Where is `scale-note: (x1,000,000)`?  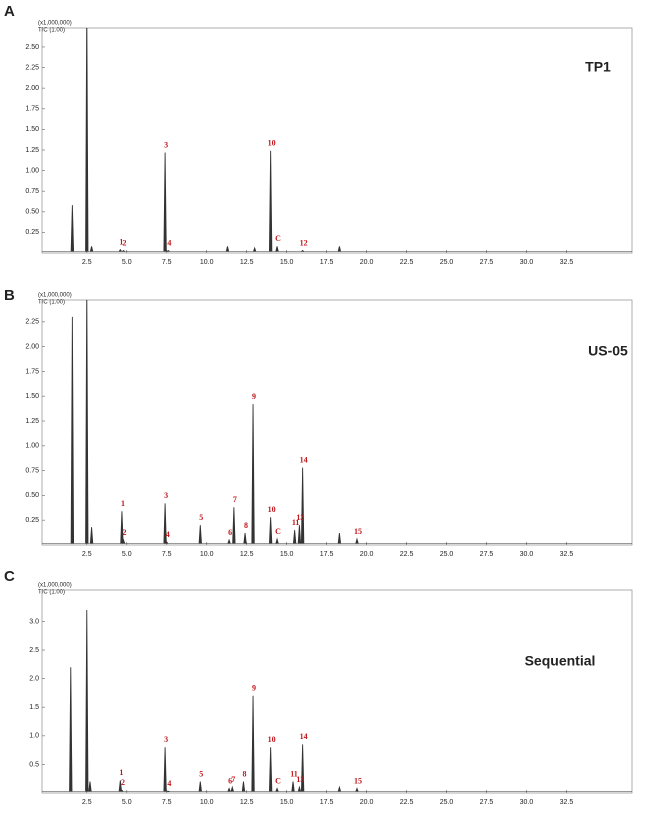 scale-note: (x1,000,000) is located at coordinates (55, 586).